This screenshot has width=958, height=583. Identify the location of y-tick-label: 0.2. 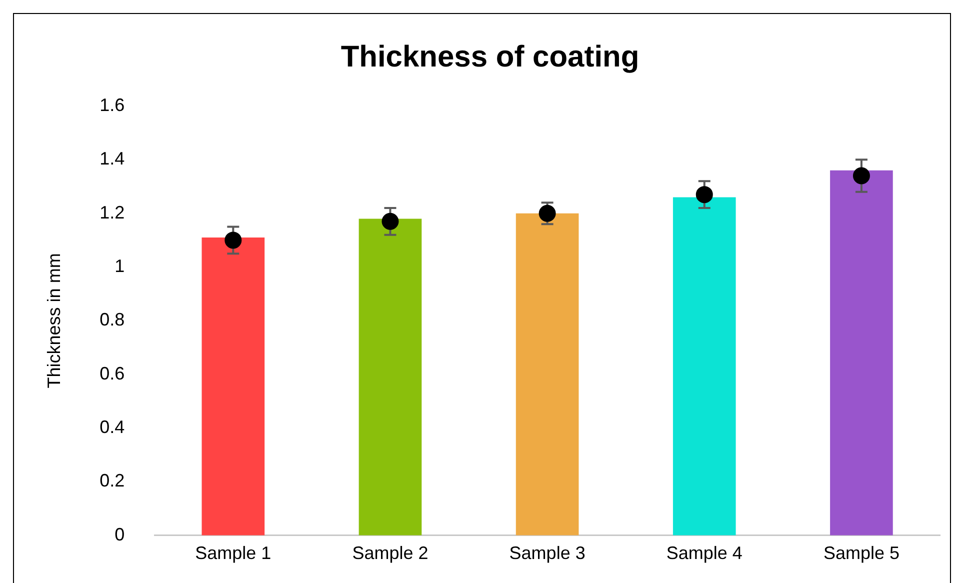
(112, 480).